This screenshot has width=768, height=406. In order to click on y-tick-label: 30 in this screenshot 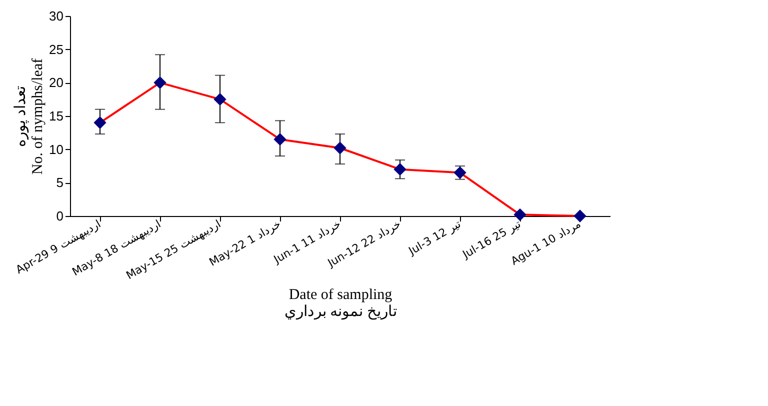, I will do `click(56, 16)`.